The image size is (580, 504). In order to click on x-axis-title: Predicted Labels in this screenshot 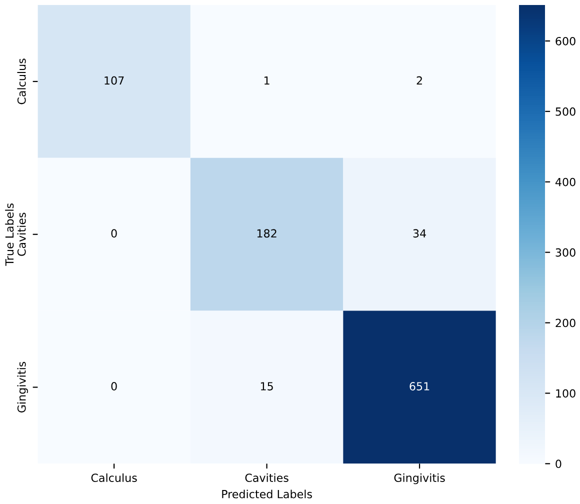, I will do `click(267, 494)`.